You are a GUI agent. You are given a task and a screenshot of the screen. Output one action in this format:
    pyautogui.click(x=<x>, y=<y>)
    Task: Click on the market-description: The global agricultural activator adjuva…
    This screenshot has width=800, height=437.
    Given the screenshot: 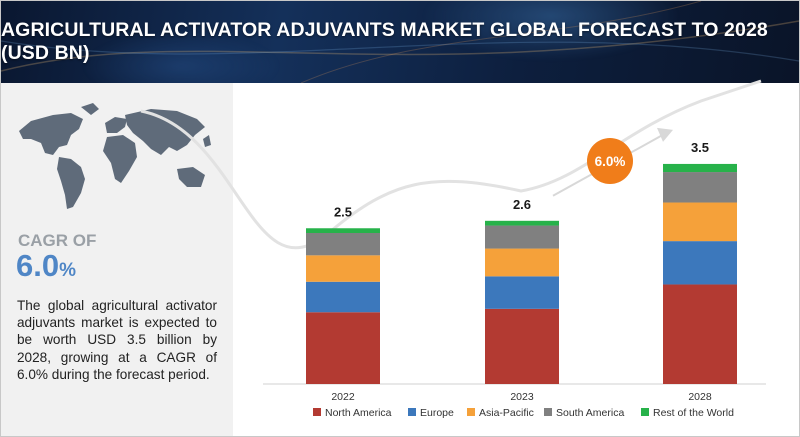 What is the action you would take?
    pyautogui.click(x=117, y=340)
    